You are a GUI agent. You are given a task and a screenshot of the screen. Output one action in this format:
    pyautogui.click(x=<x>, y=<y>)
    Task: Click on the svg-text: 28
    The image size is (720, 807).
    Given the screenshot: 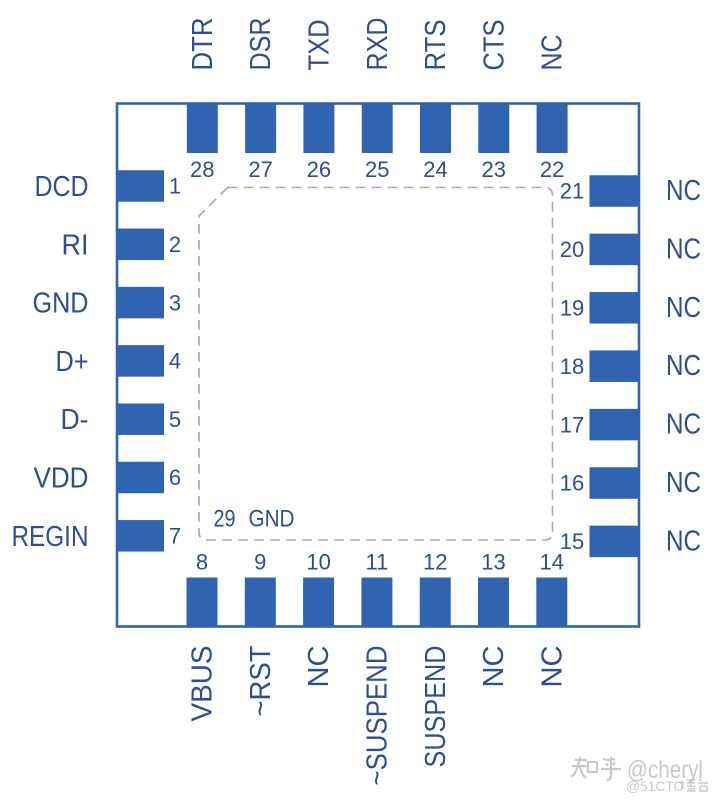 What is the action you would take?
    pyautogui.click(x=202, y=169)
    